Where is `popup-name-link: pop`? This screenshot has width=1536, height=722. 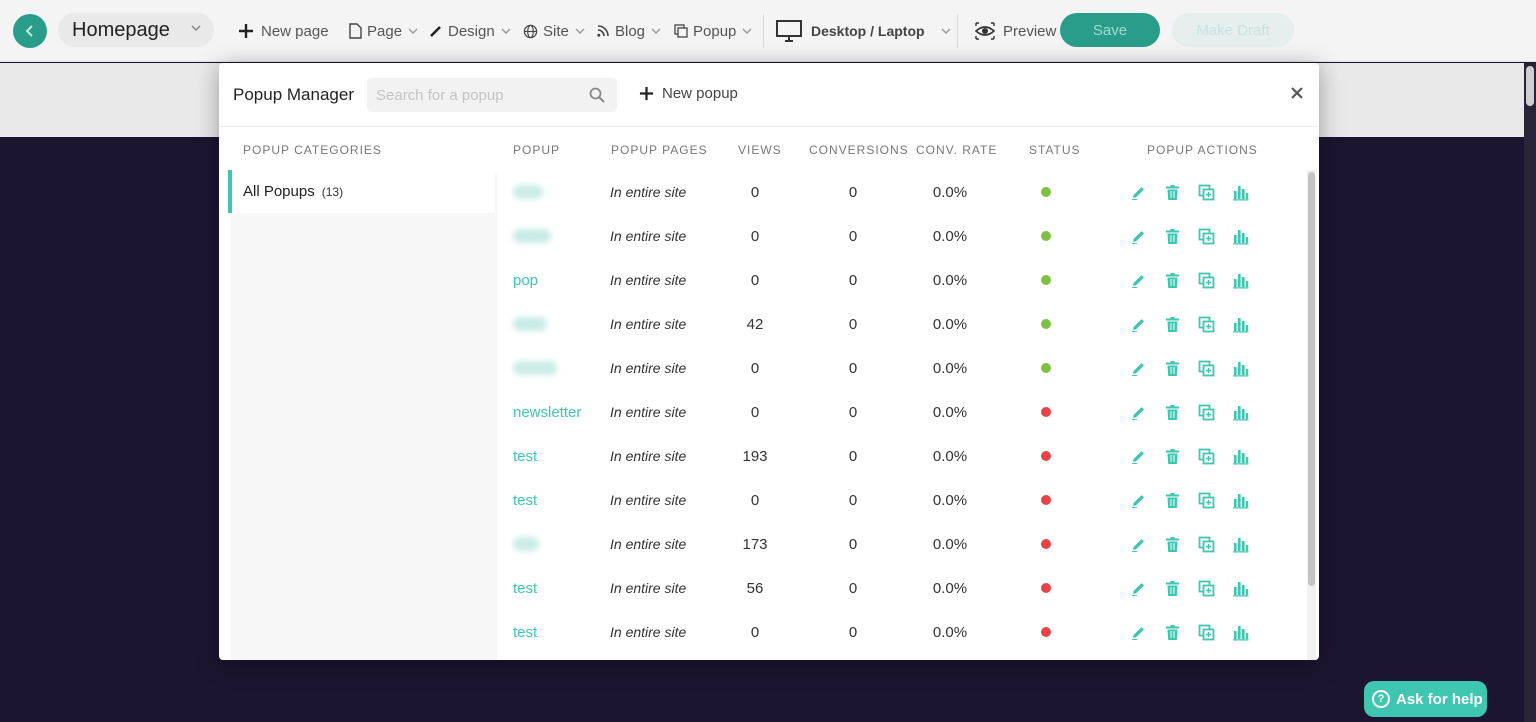 popup-name-link: pop is located at coordinates (525, 280).